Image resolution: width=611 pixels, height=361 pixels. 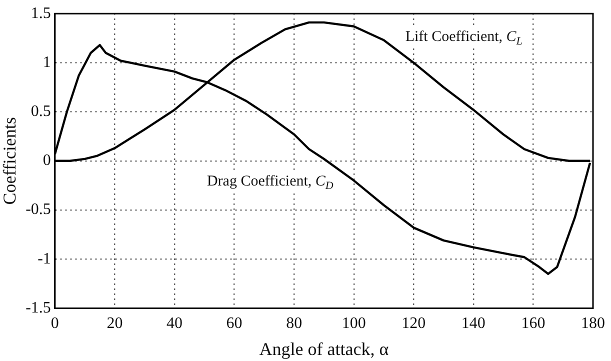 What do you see at coordinates (38, 307) in the screenshot?
I see `y-tick-label: -1.5` at bounding box center [38, 307].